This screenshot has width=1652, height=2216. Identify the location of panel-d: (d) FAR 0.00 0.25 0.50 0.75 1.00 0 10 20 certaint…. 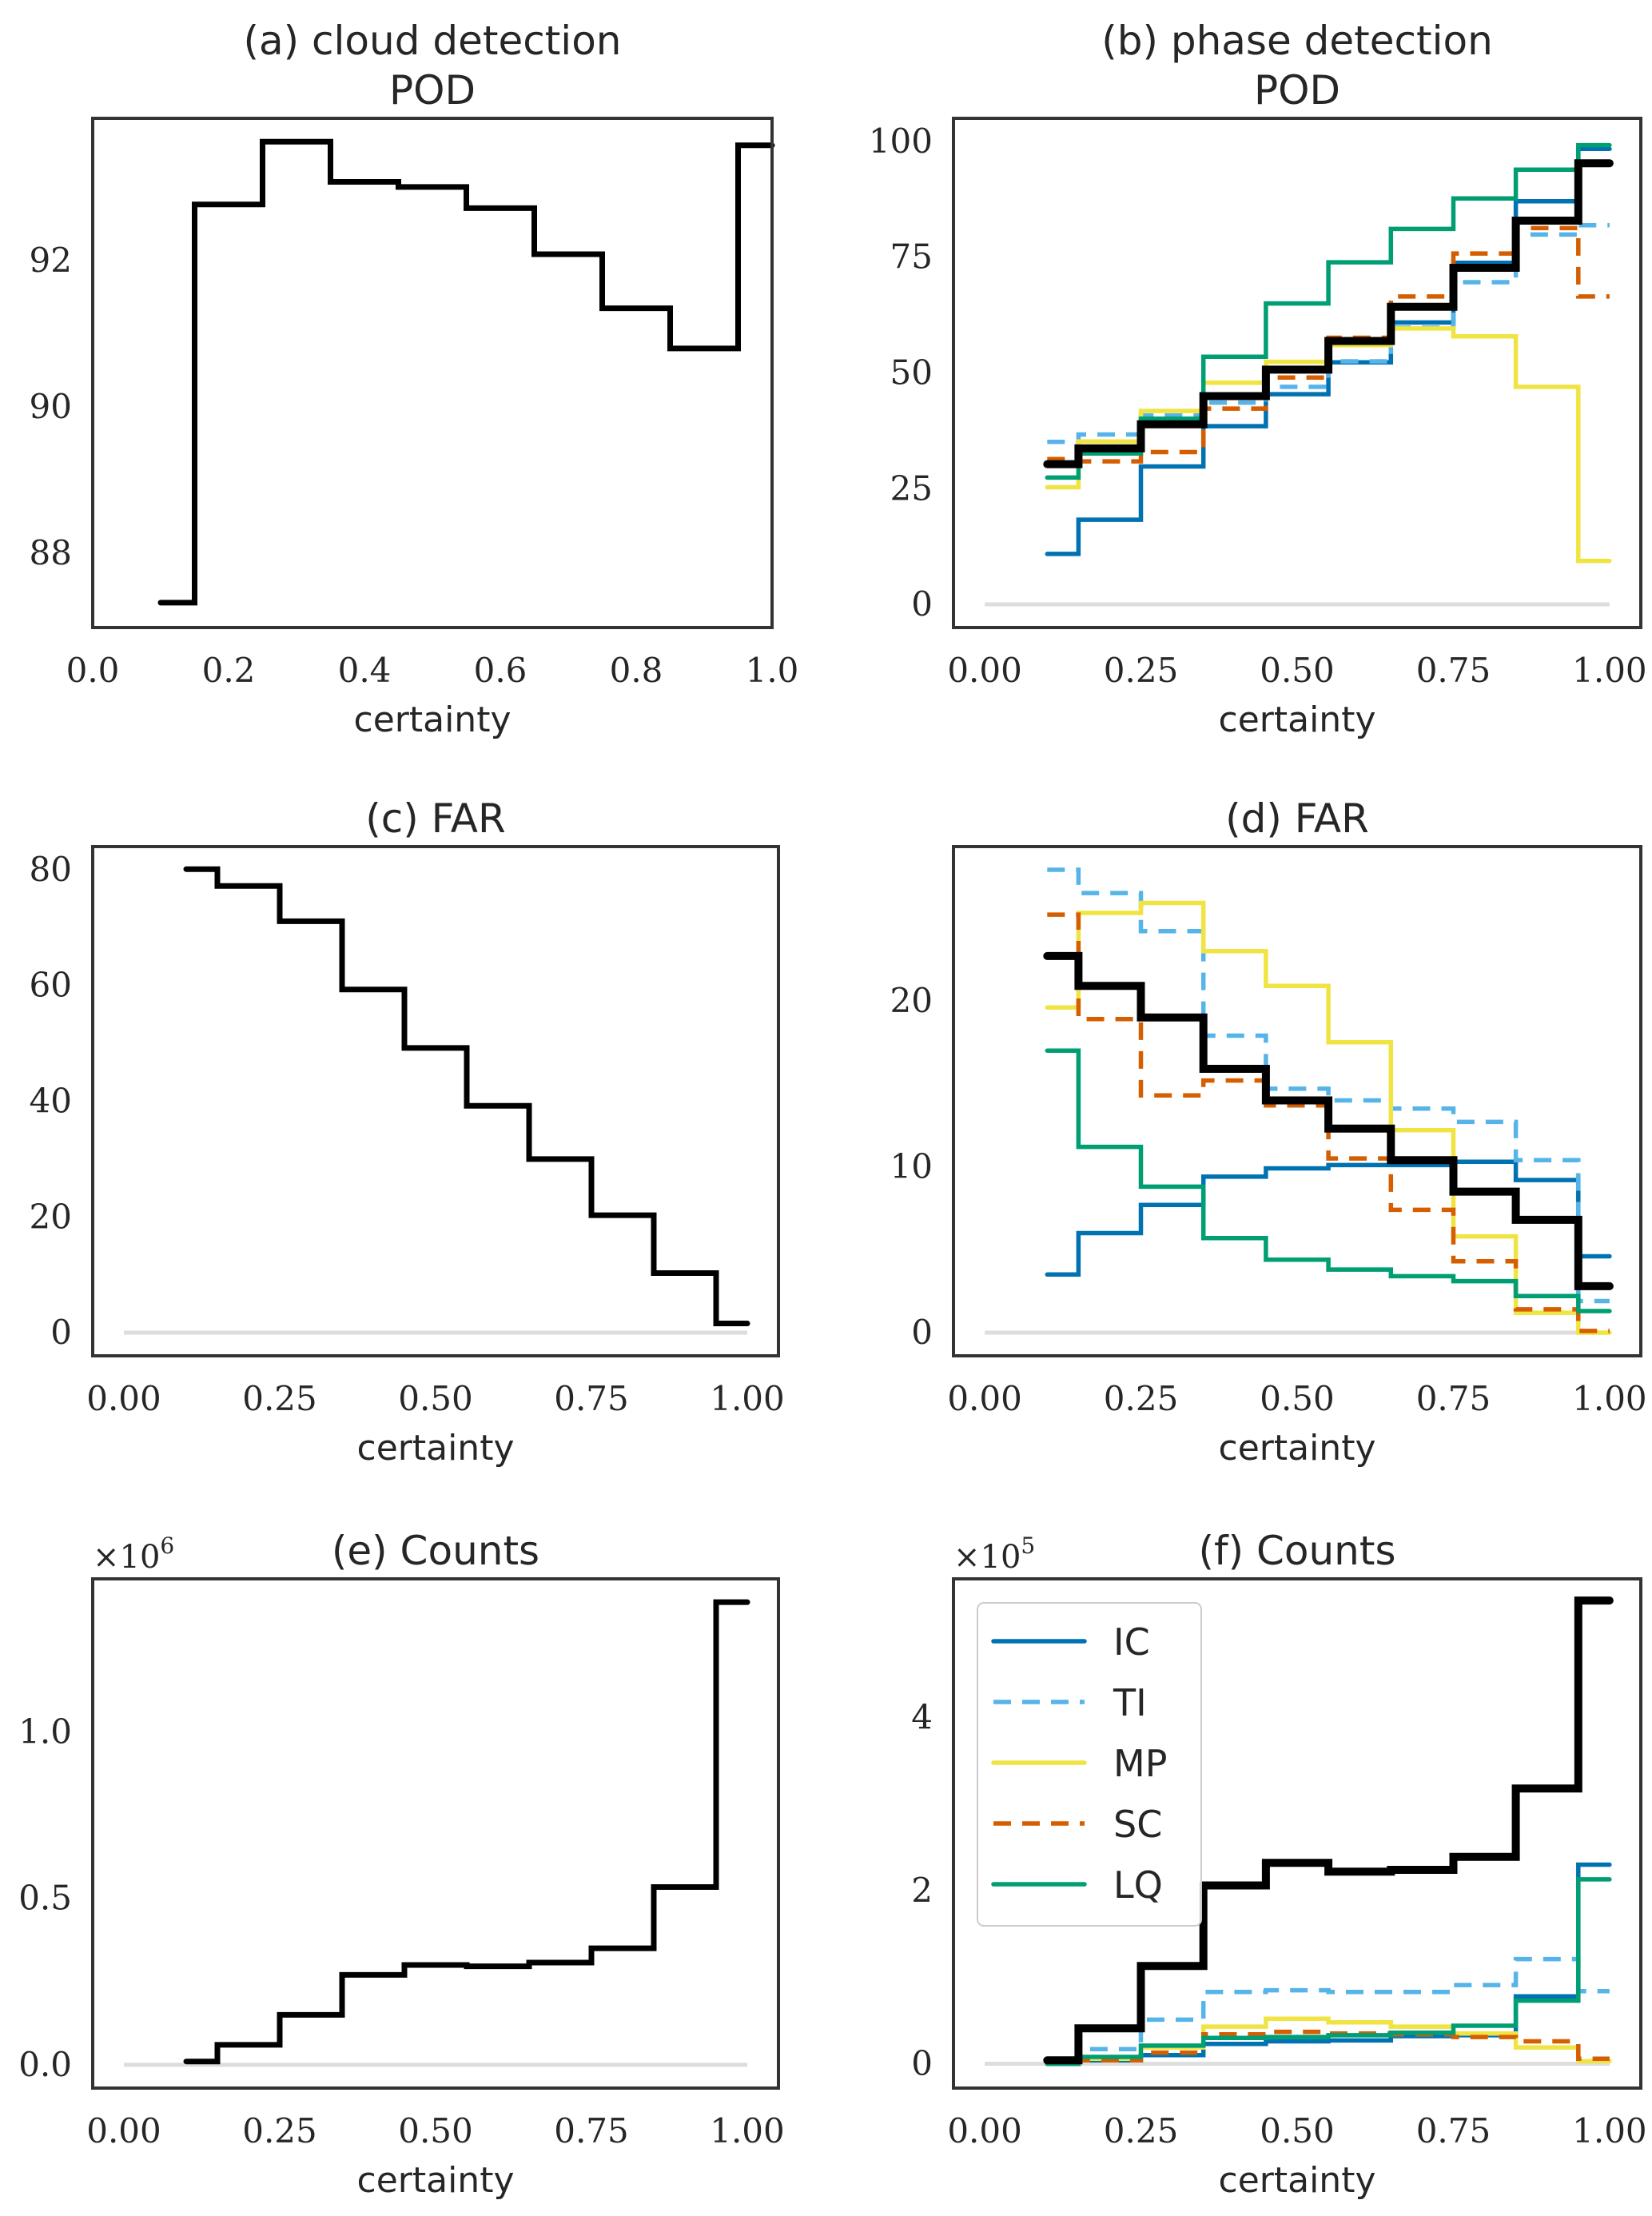
(1268, 1132).